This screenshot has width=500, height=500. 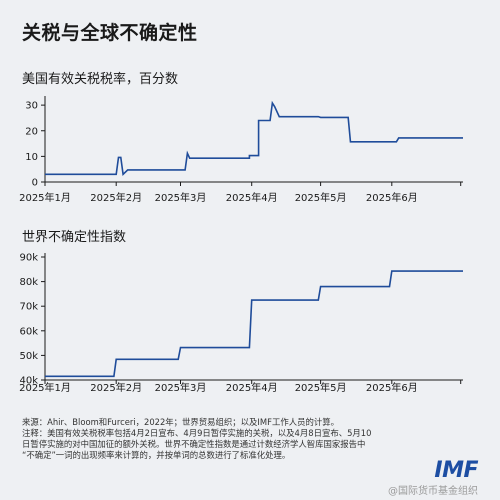 What do you see at coordinates (28, 356) in the screenshot?
I see `y-tick-label: 50k` at bounding box center [28, 356].